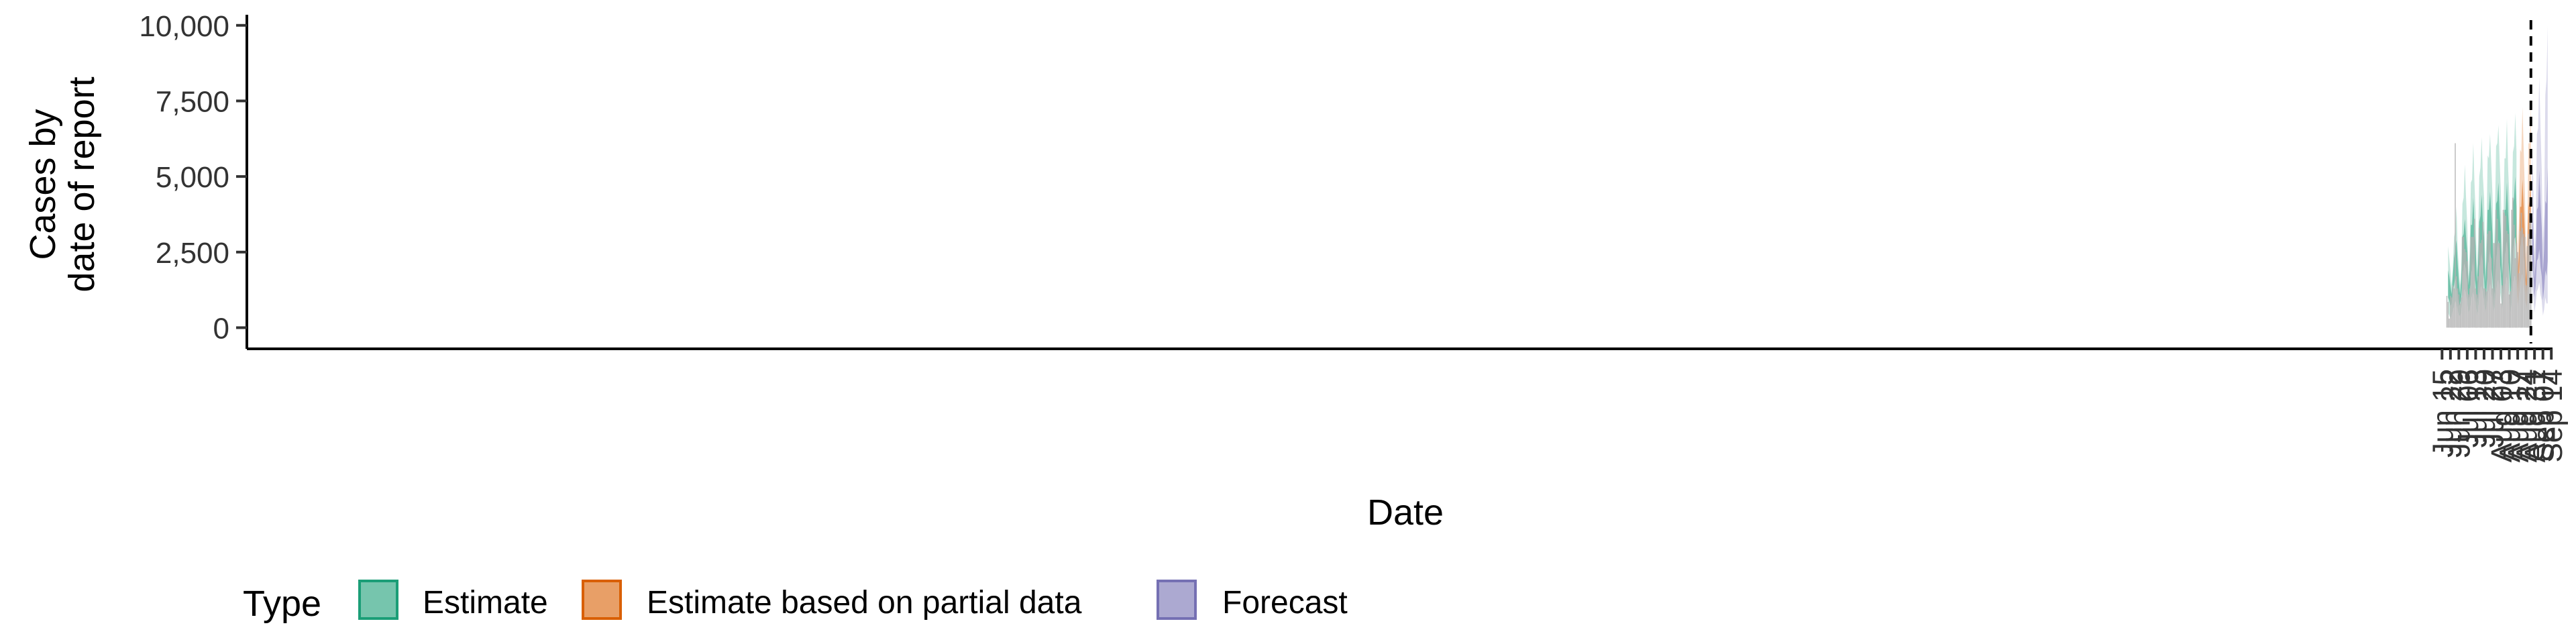 This screenshot has height=644, width=2576. What do you see at coordinates (2518, 415) in the screenshot?
I see `x-tick-label: Aug 17` at bounding box center [2518, 415].